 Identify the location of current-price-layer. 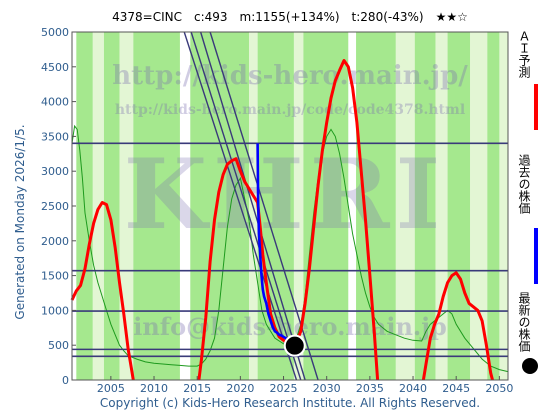
(294, 345).